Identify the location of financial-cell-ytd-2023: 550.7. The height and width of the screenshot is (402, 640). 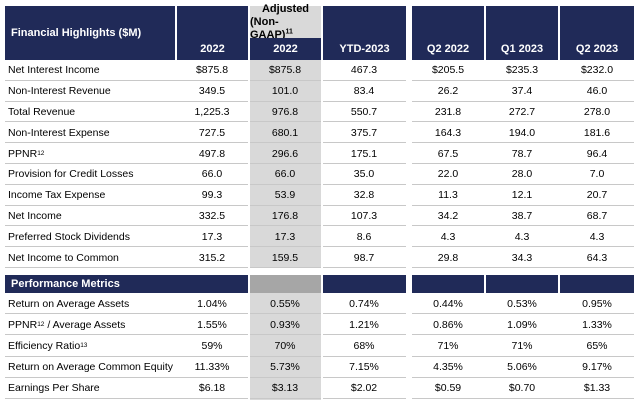
(364, 111).